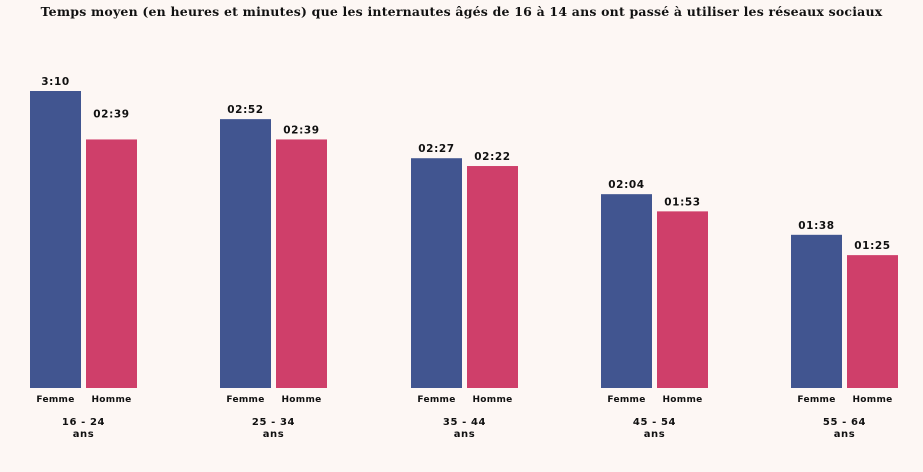 Image resolution: width=923 pixels, height=472 pixels. What do you see at coordinates (111, 400) in the screenshot?
I see `gender-label-homme-1: Homme` at bounding box center [111, 400].